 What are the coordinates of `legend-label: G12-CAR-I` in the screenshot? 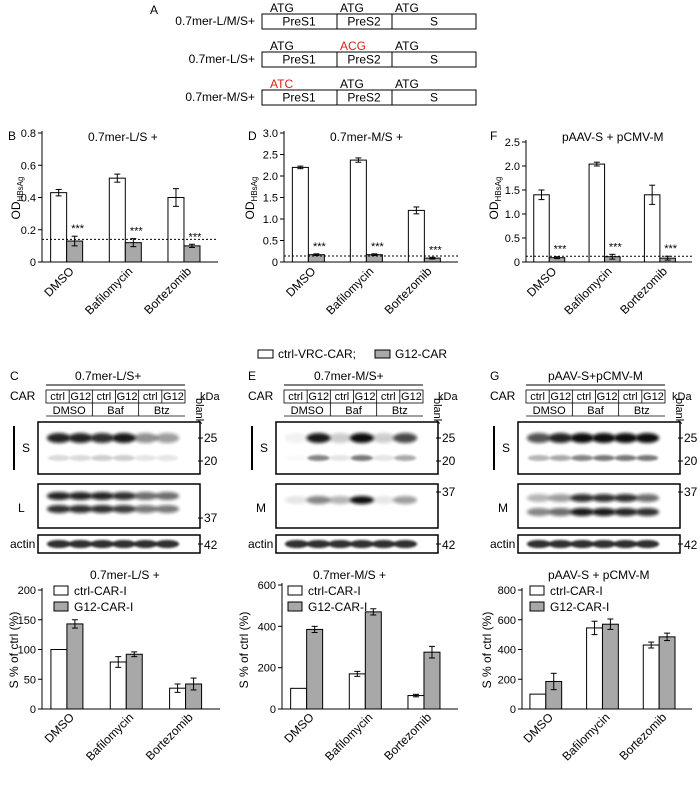 It's located at (103, 607).